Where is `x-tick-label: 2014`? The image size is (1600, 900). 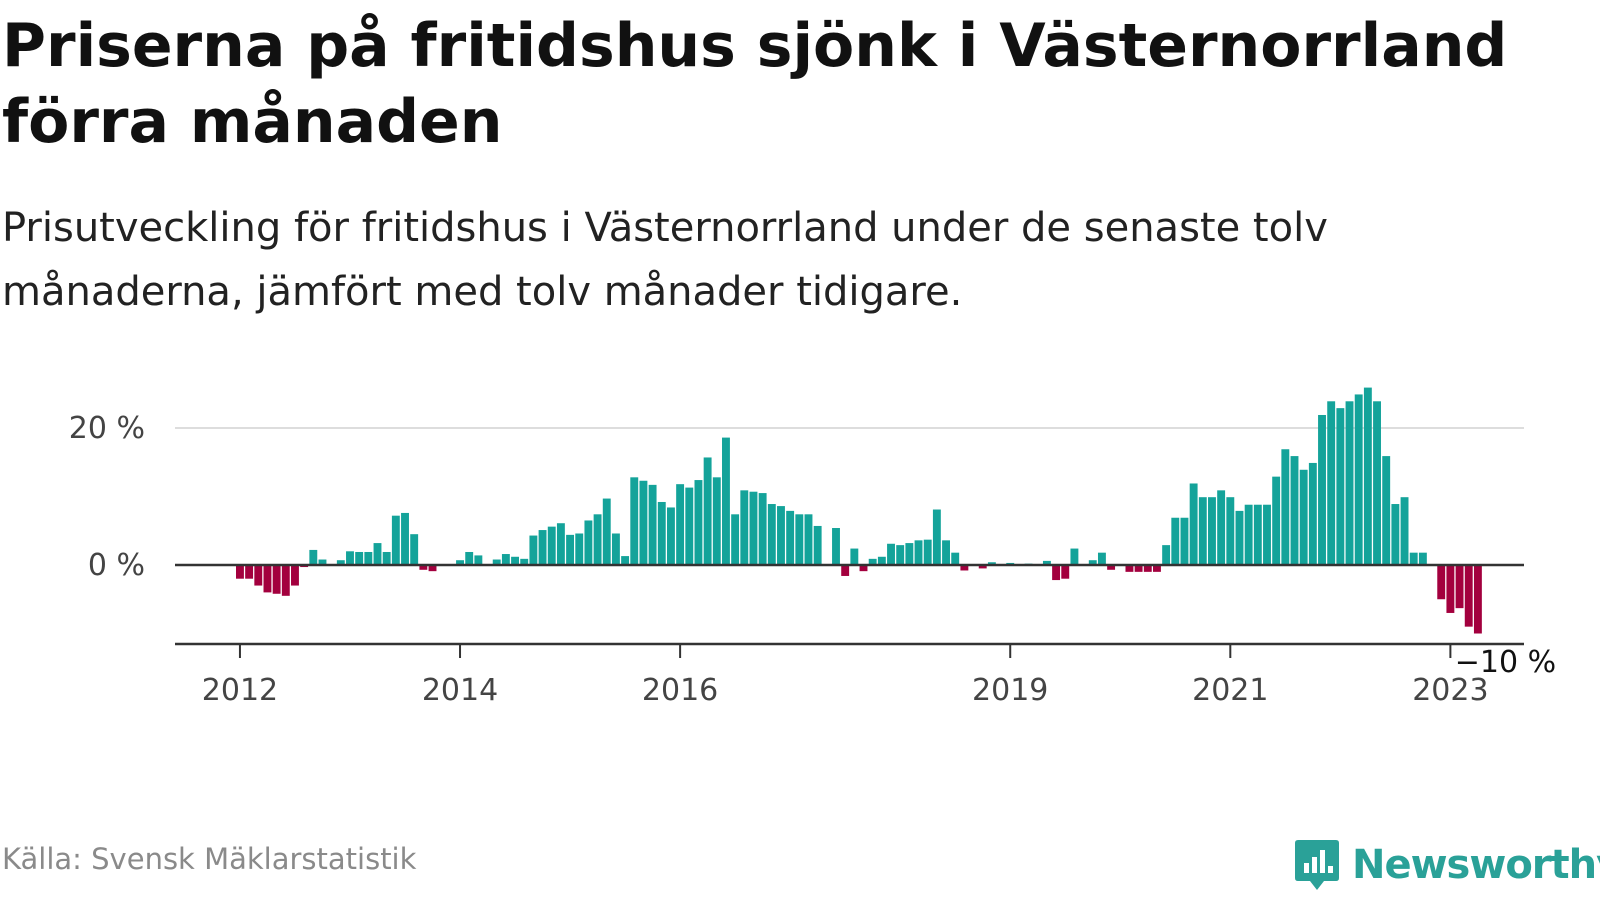
x-tick-label: 2014 is located at coordinates (460, 690).